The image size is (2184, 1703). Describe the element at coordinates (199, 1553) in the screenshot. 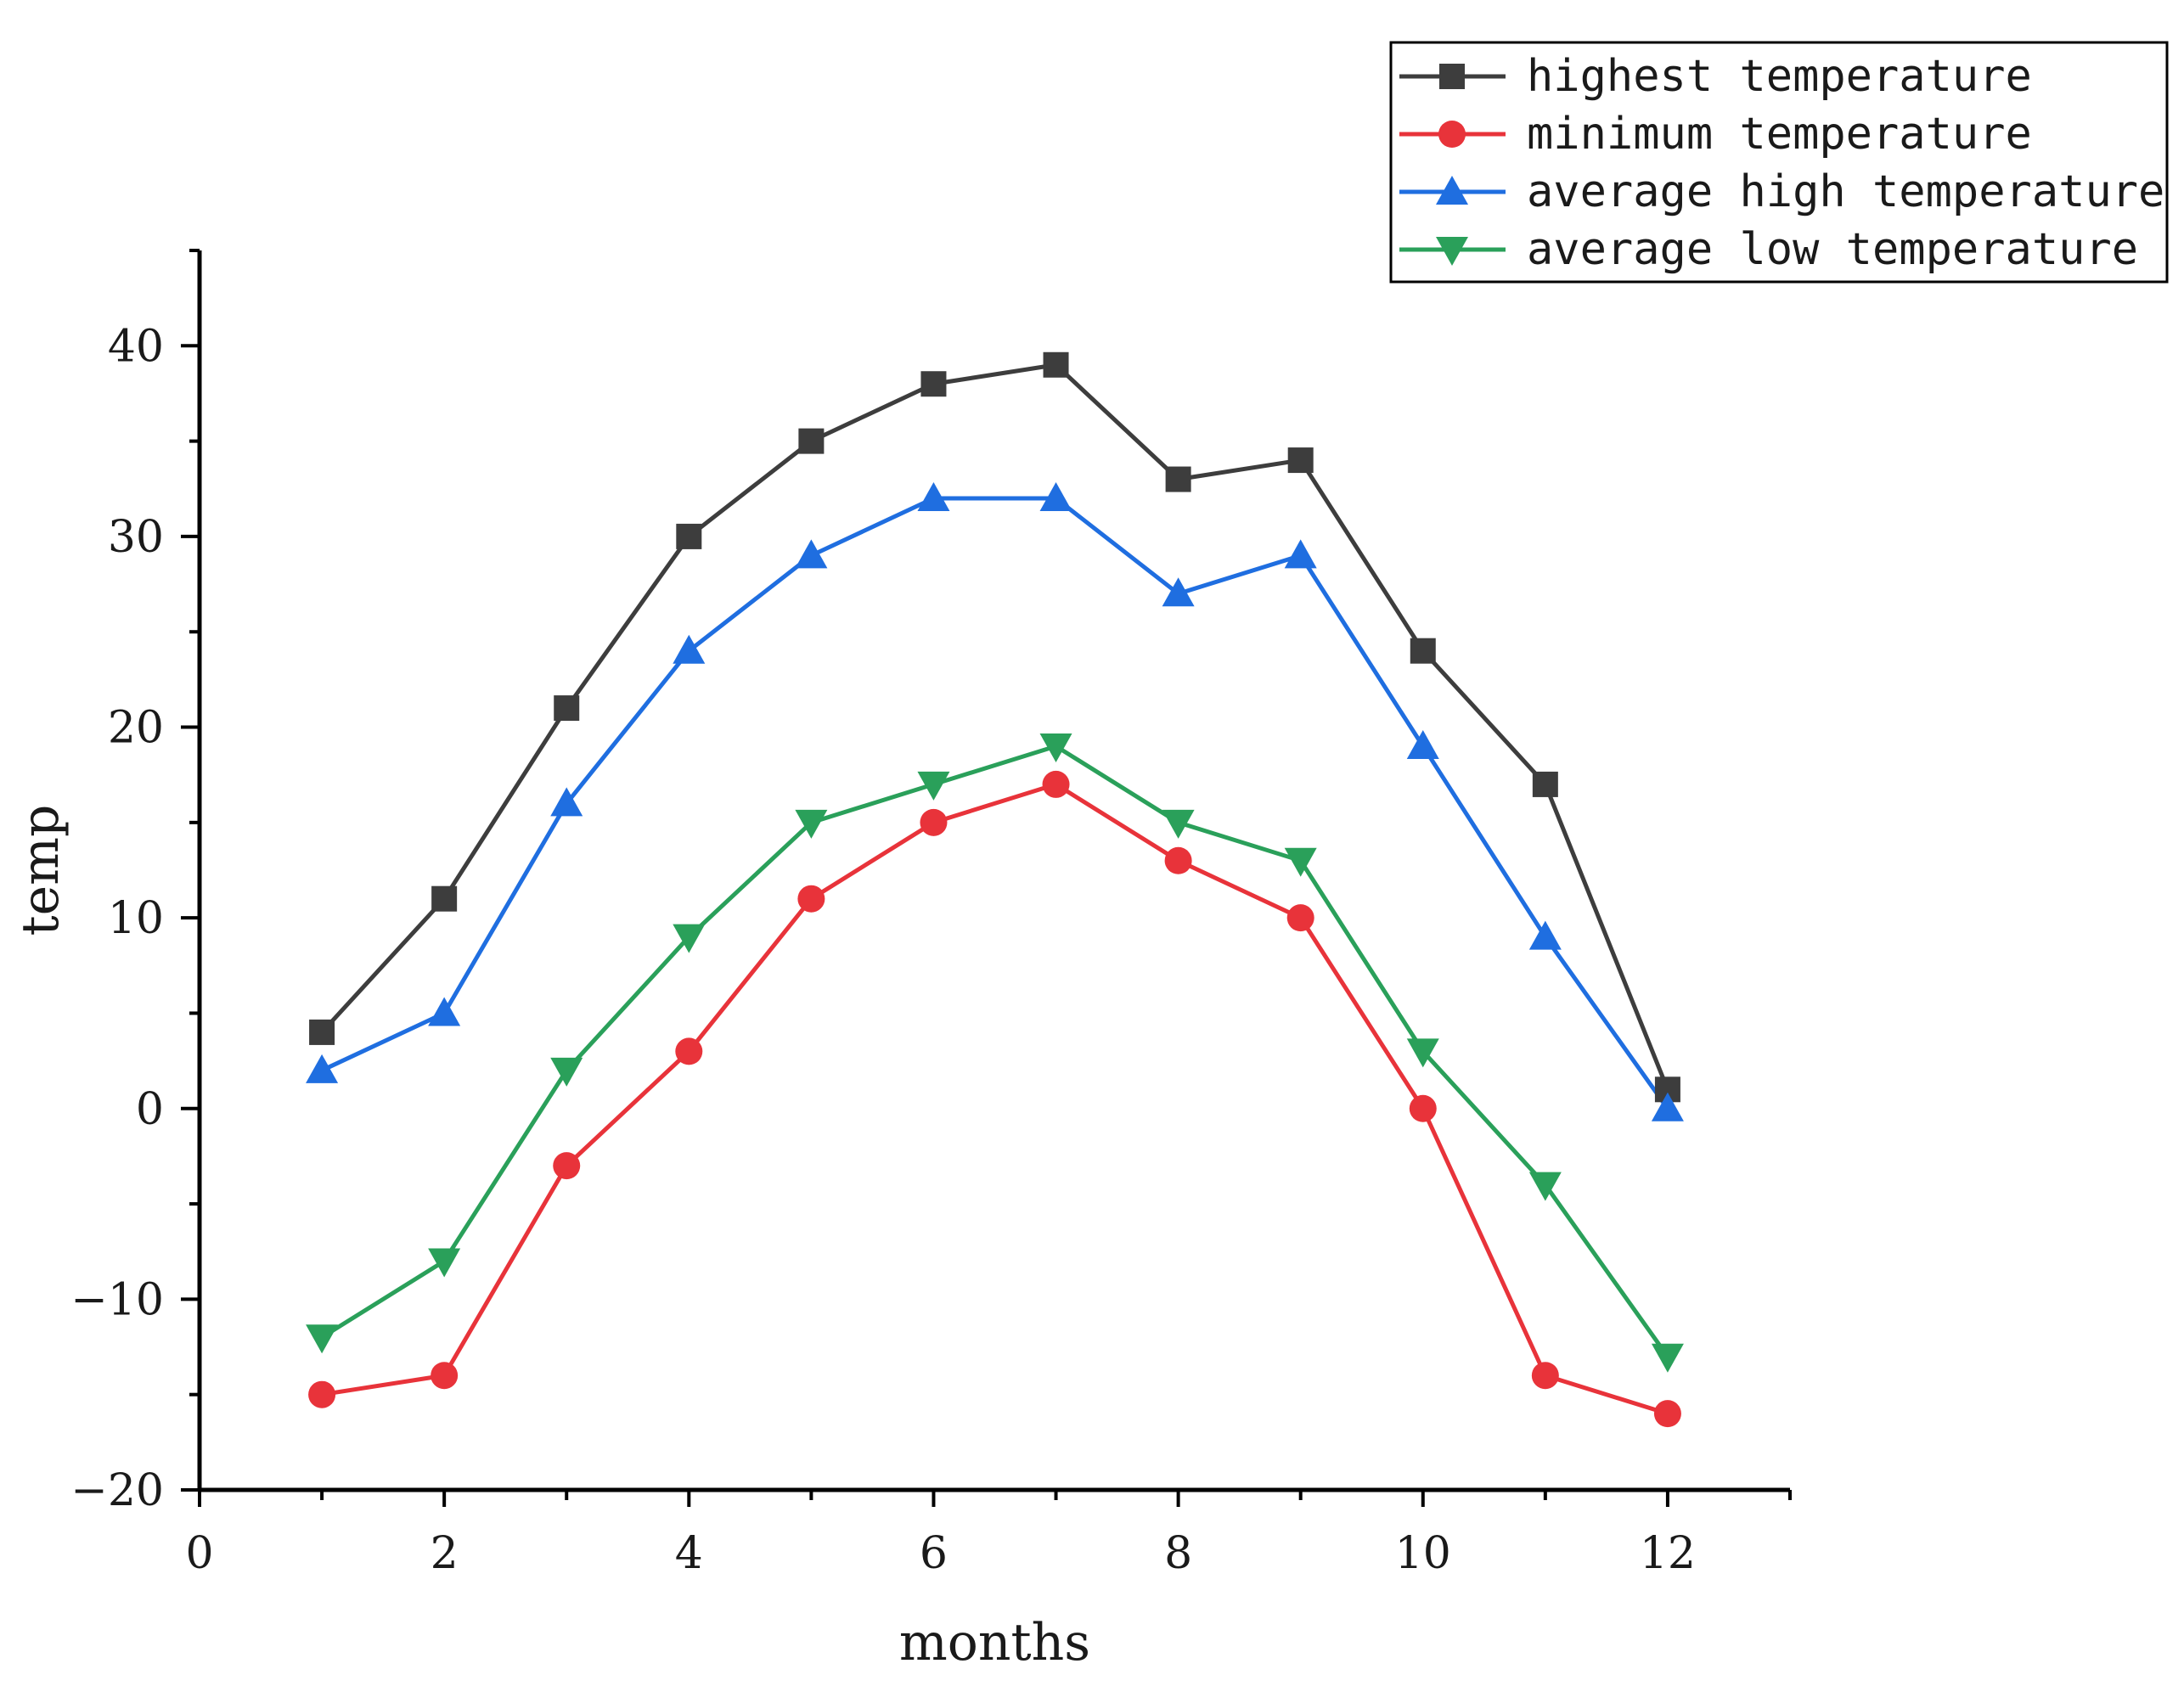

I see `x-tick-label: 0` at that location.